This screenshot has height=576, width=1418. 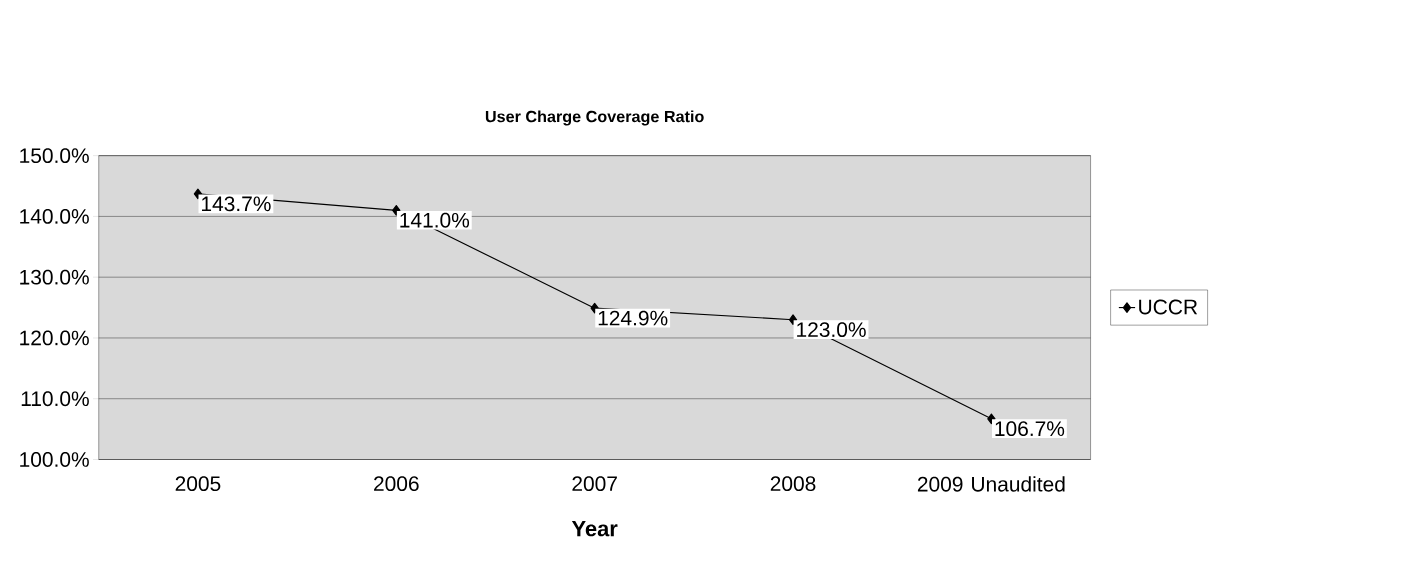 What do you see at coordinates (54, 277) in the screenshot?
I see `y-tick-label: 130.0%` at bounding box center [54, 277].